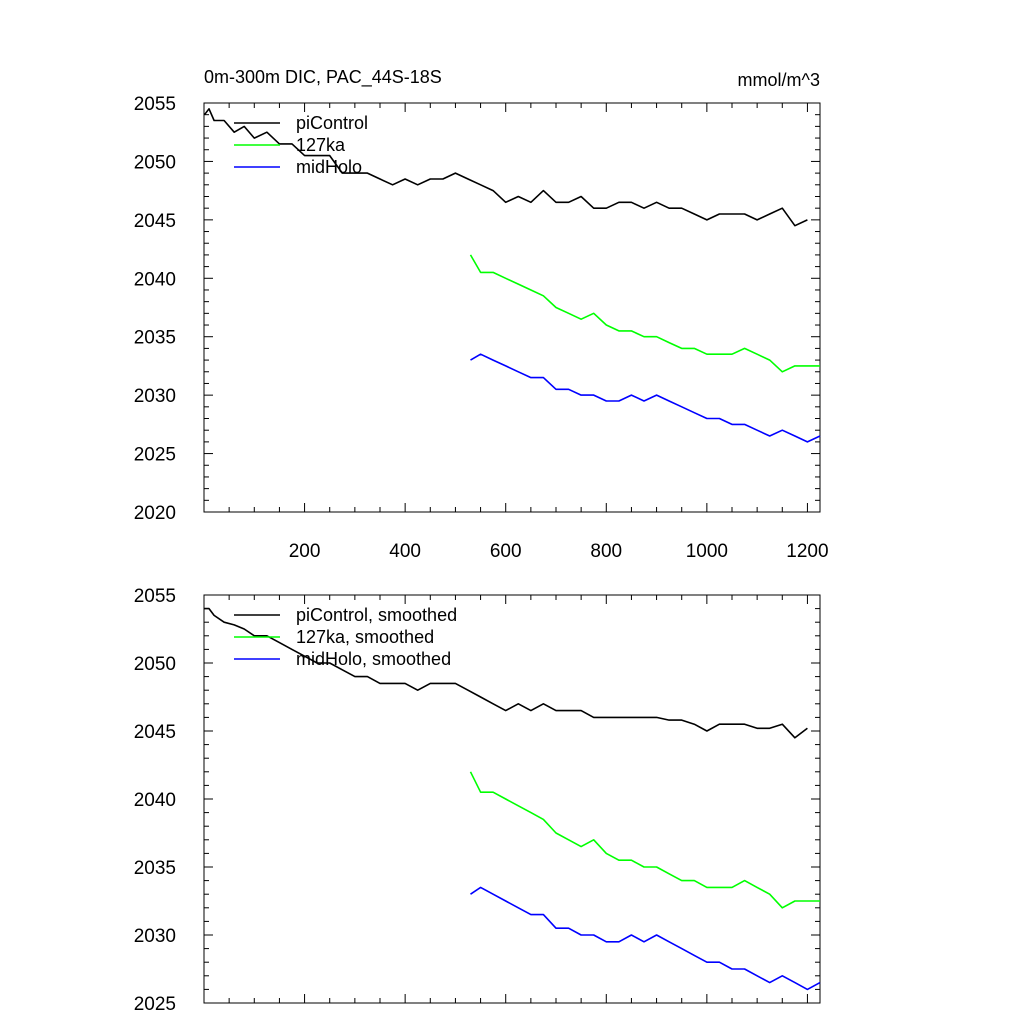  I want to click on x-tick-label: 600, so click(506, 551).